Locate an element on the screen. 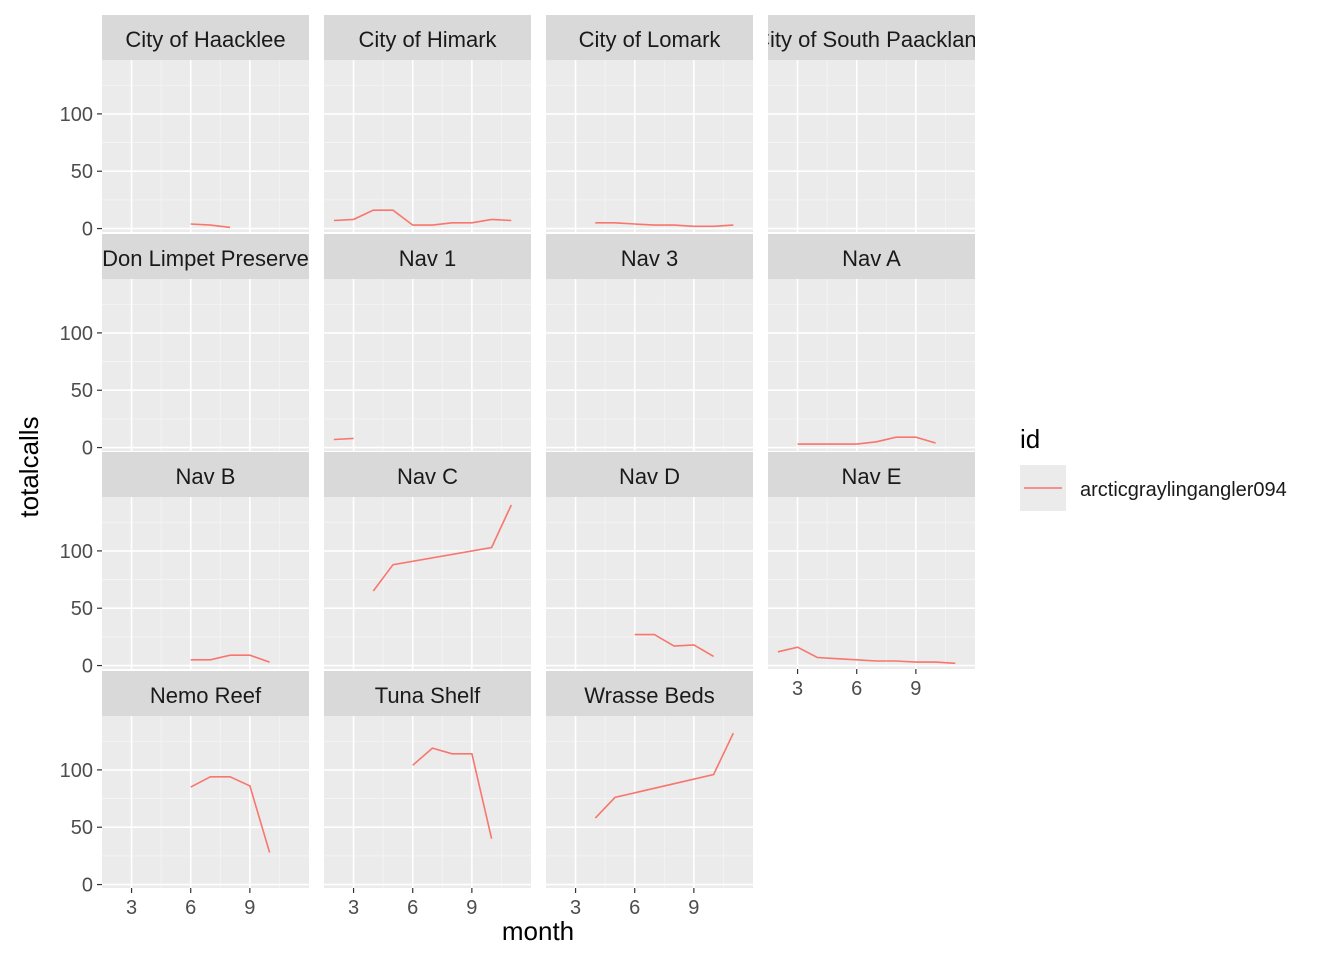 The height and width of the screenshot is (960, 1344). facet-strip-label: City of South Paackland is located at coordinates (871, 39).